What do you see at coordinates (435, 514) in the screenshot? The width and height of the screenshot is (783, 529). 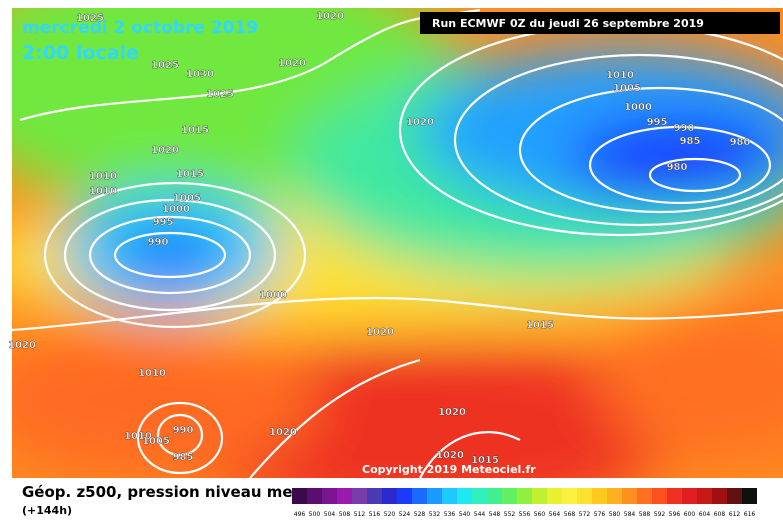 I see `scale-label: 532` at bounding box center [435, 514].